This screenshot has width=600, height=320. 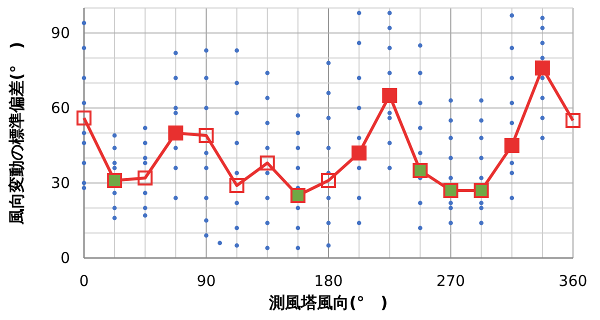 What do you see at coordinates (60, 33) in the screenshot?
I see `y-tick-label: 90` at bounding box center [60, 33].